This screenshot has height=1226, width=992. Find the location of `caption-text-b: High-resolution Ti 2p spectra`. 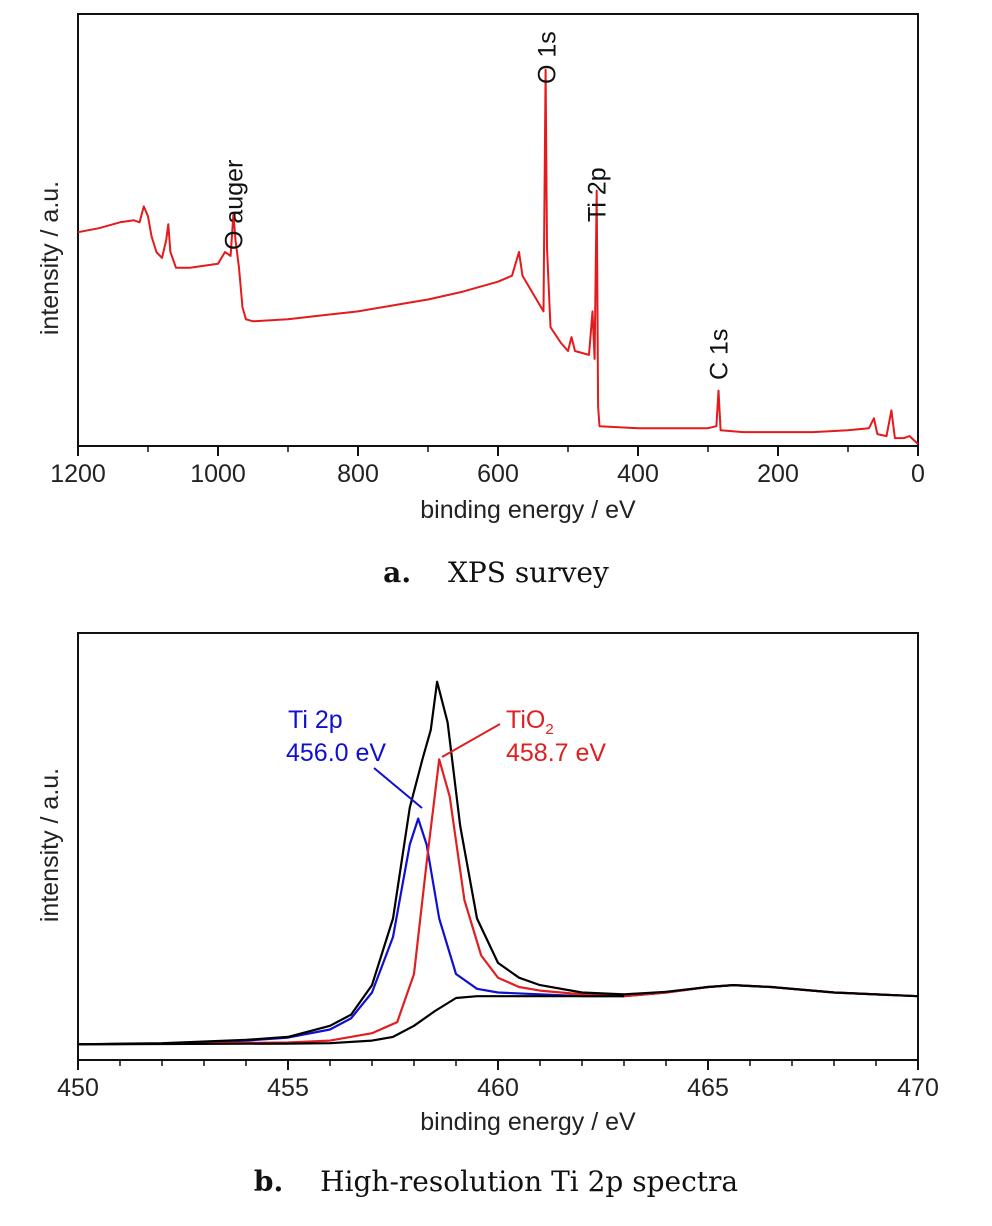

caption-text-b: High-resolution Ti 2p spectra is located at coordinates (529, 1181).